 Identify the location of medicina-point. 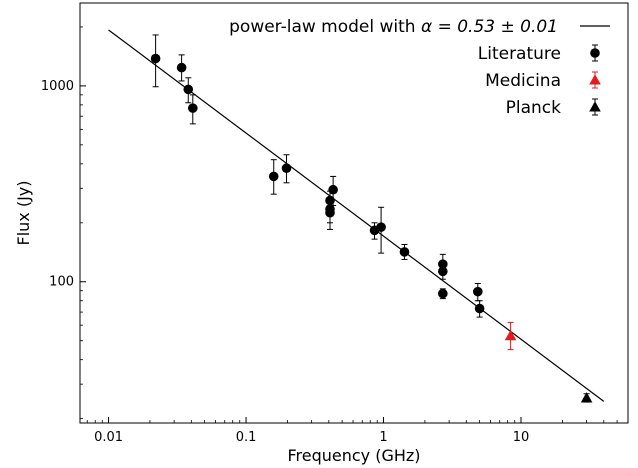
(510, 335).